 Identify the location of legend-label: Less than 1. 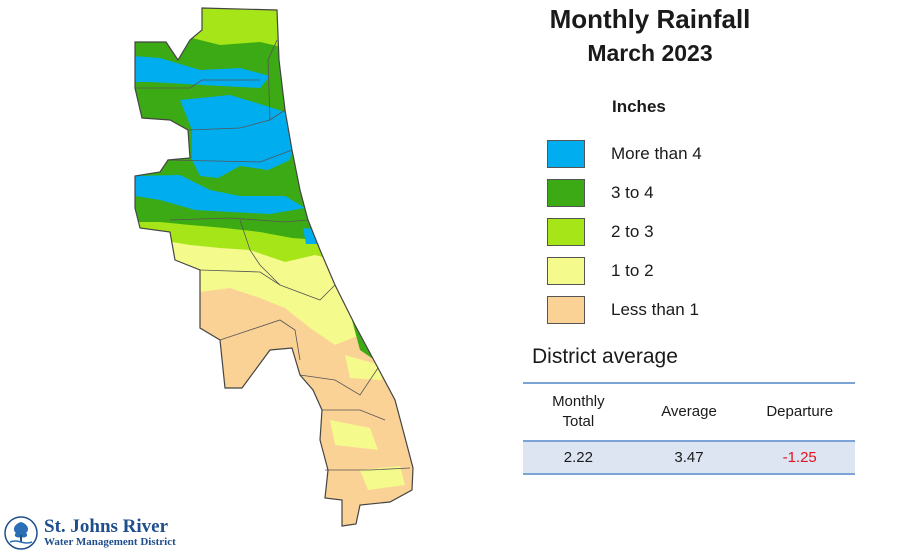
(655, 309).